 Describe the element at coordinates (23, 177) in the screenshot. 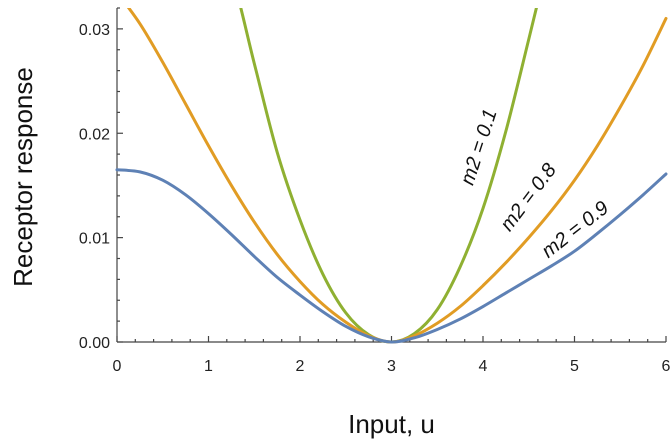

I see `y-axis-title: Receptor response` at that location.